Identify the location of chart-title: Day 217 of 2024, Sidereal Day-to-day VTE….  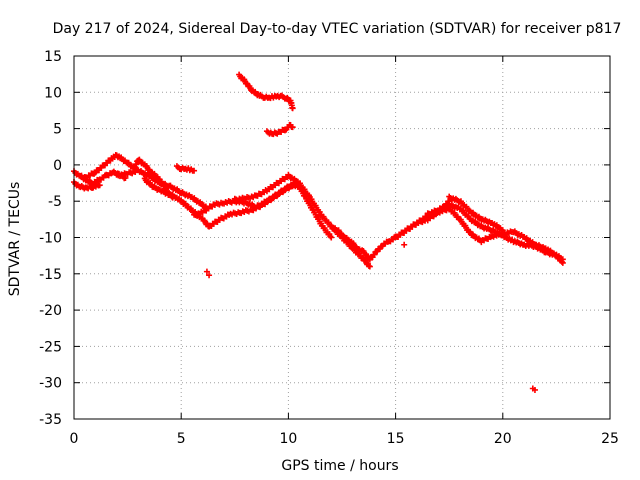
(337, 29).